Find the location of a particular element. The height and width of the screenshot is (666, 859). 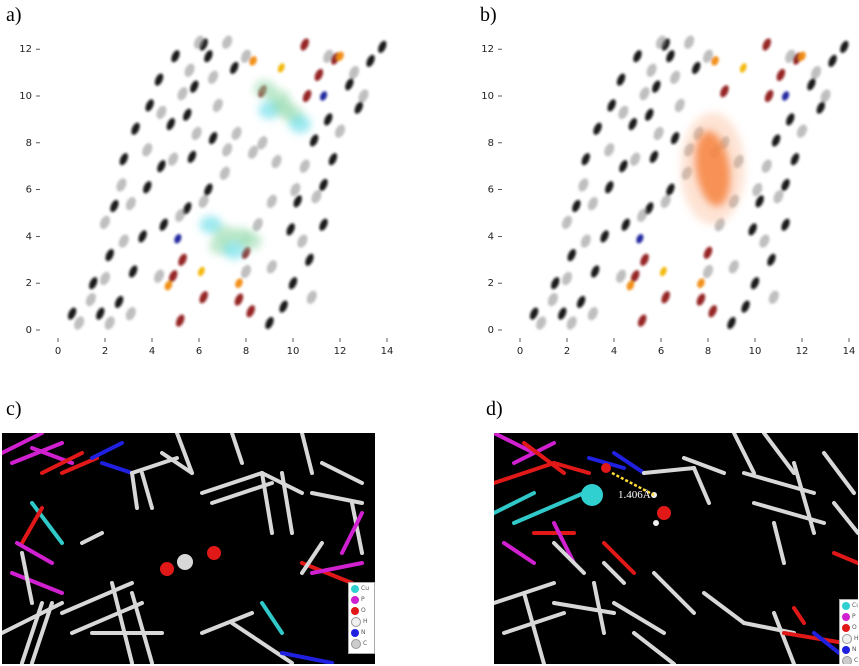

co2-density-cloud is located at coordinates (234, 250).